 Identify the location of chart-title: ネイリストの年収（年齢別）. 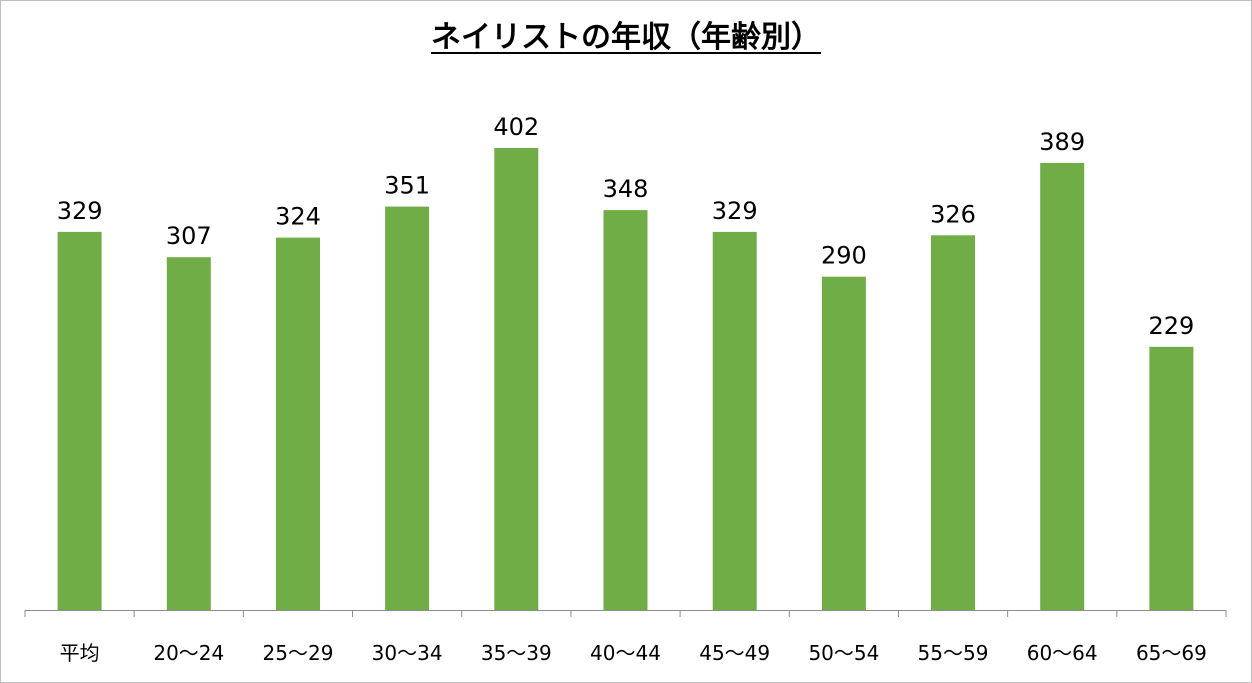
(626, 38).